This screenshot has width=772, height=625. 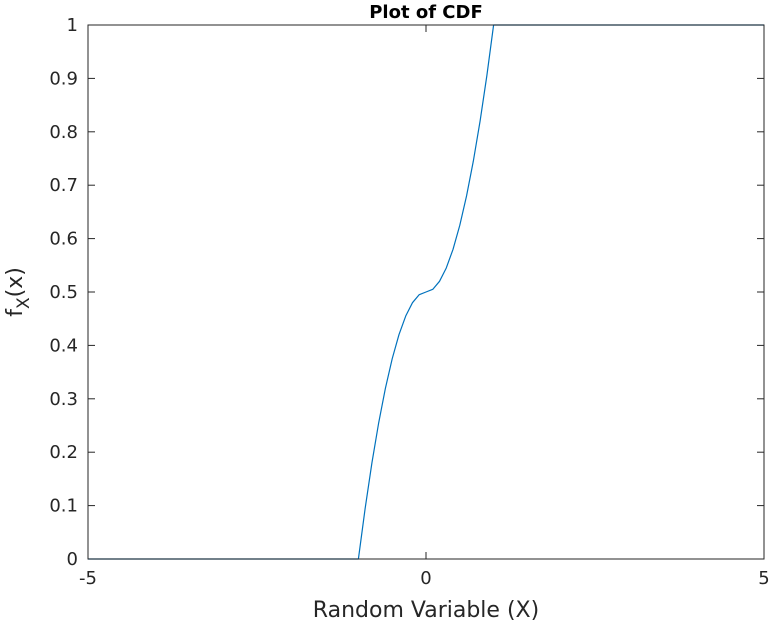 What do you see at coordinates (426, 610) in the screenshot?
I see `x-axis-label: Random Variable (X)` at bounding box center [426, 610].